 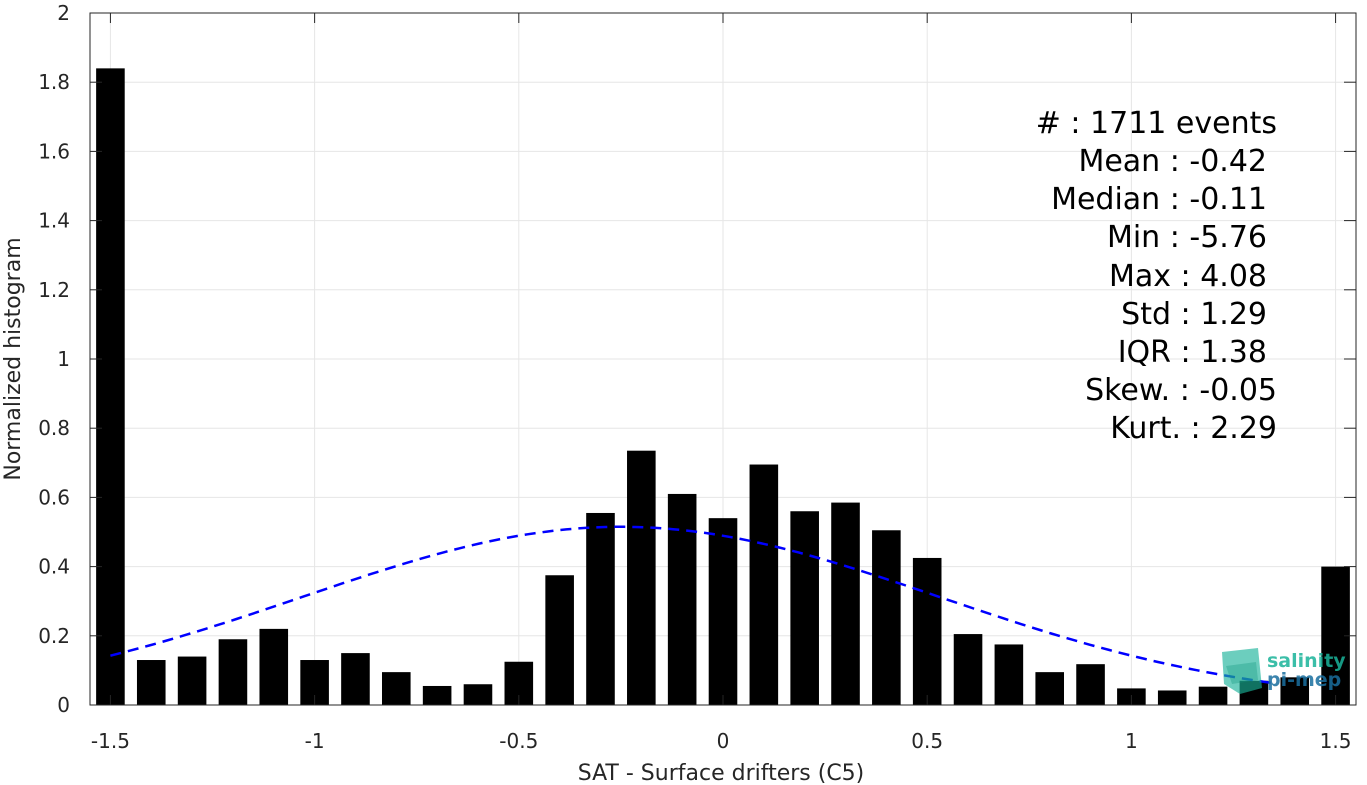 I want to click on stat-events: # : 1711 events, so click(x=1156, y=123).